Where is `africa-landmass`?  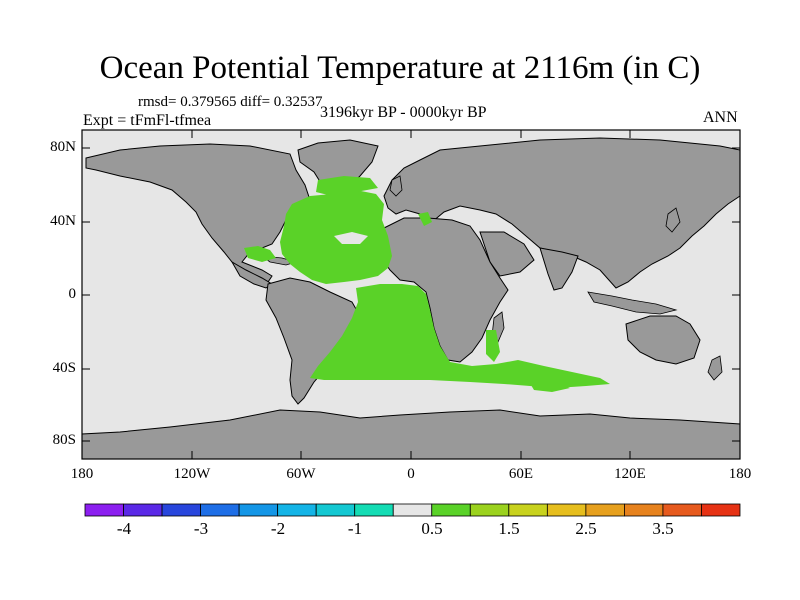
africa-landmass is located at coordinates (443, 290).